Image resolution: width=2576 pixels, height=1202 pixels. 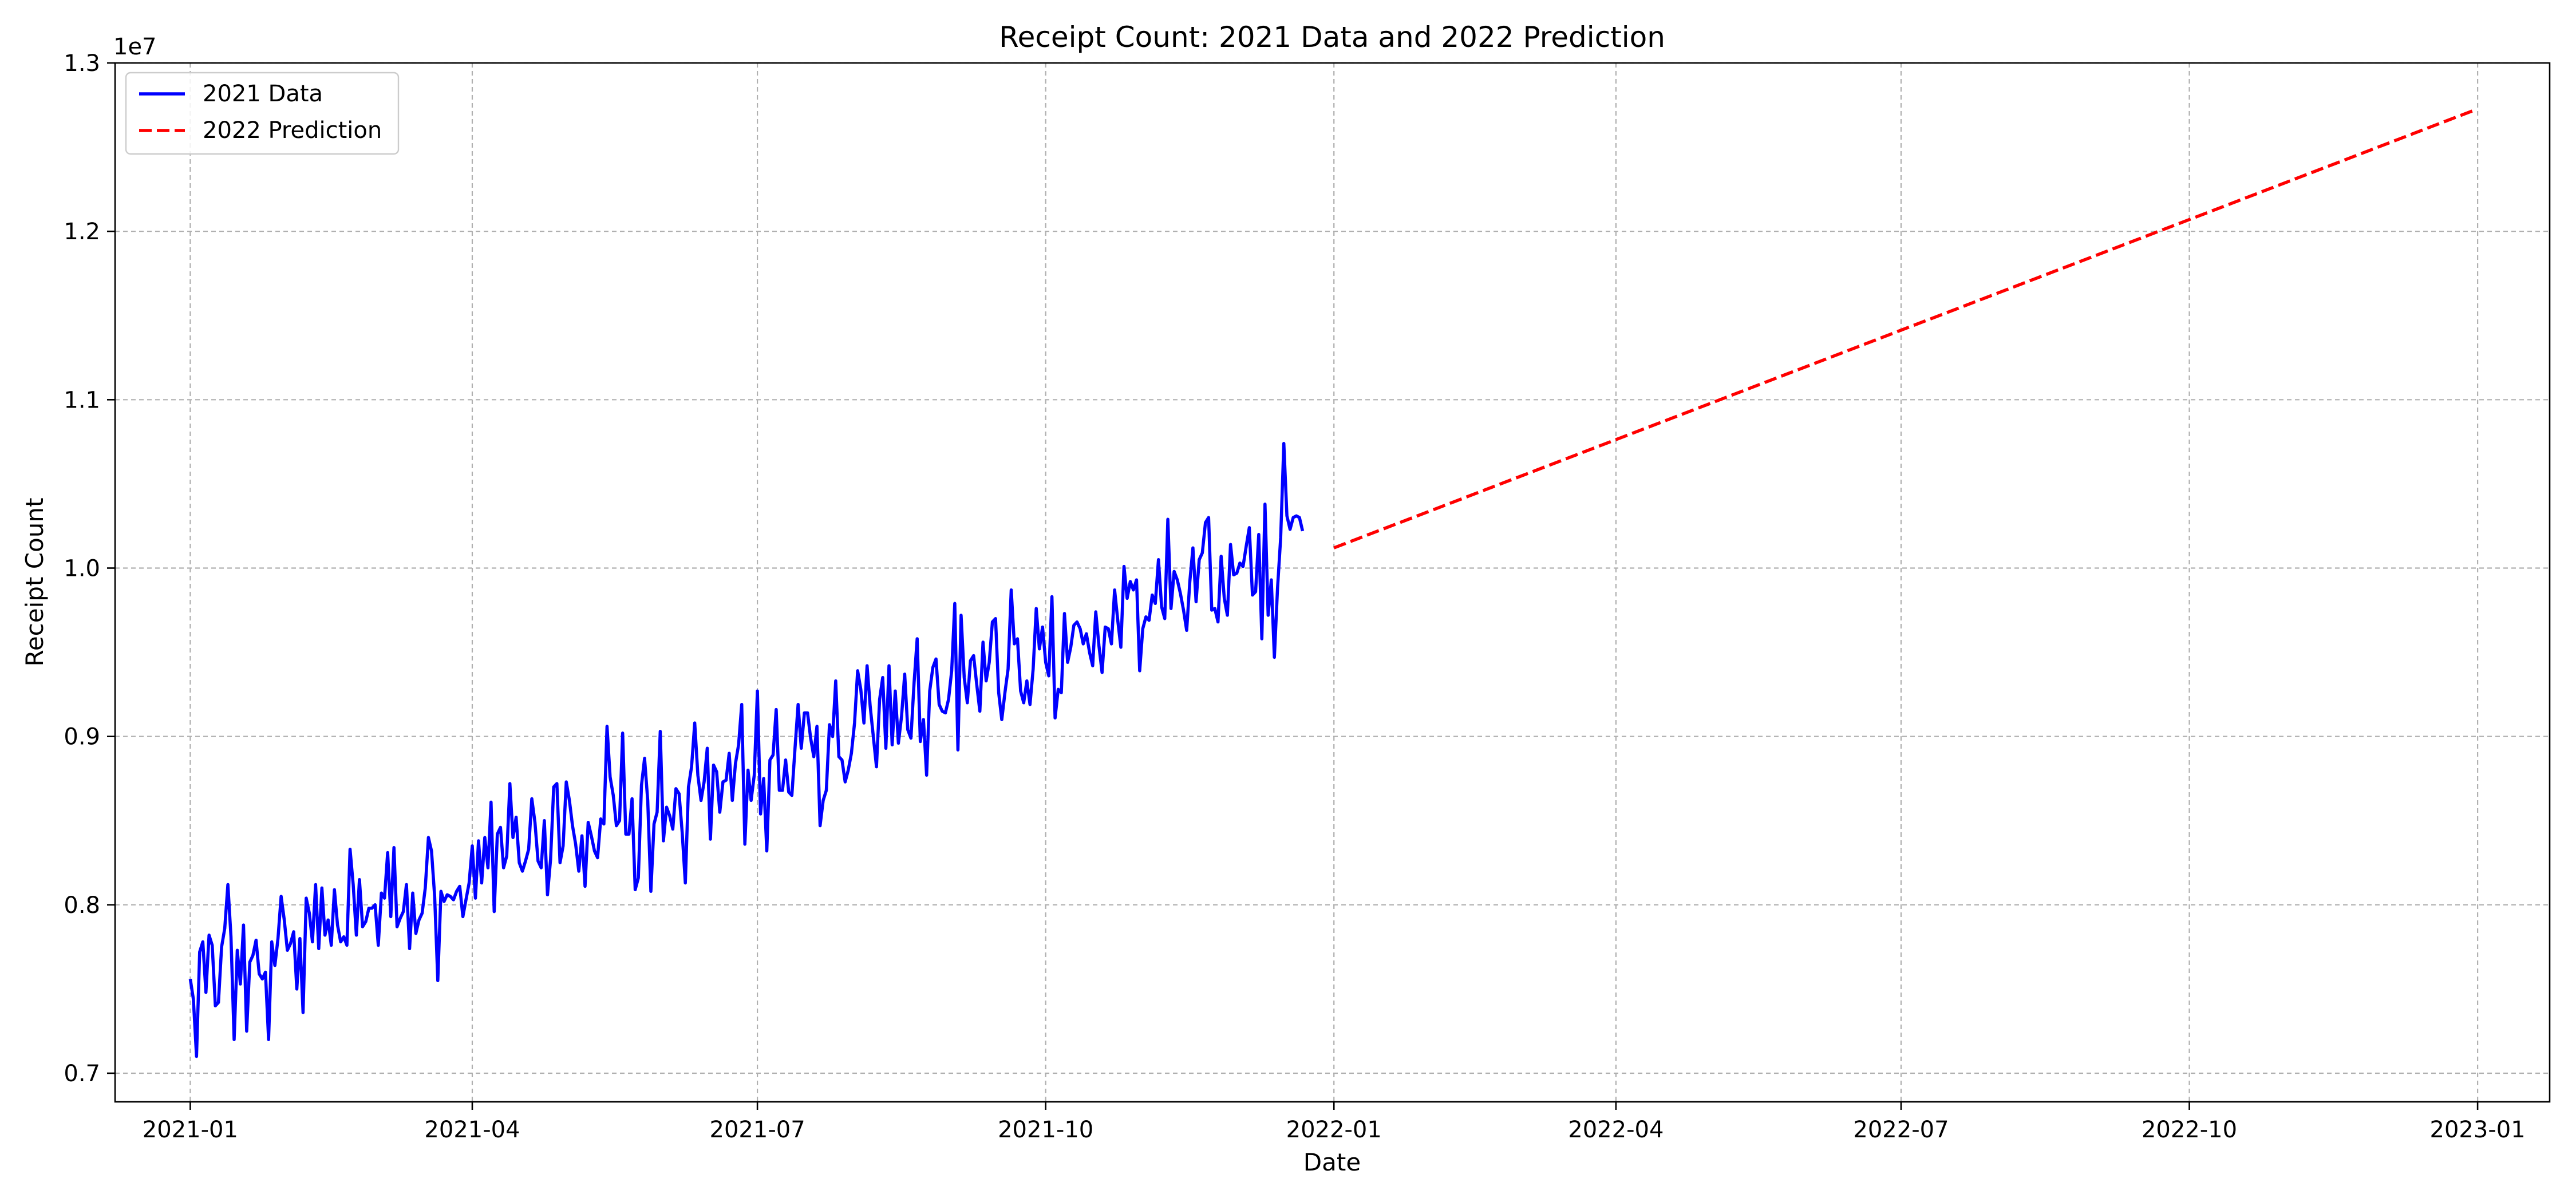 I want to click on y-tick-label: 1.3, so click(x=82, y=64).